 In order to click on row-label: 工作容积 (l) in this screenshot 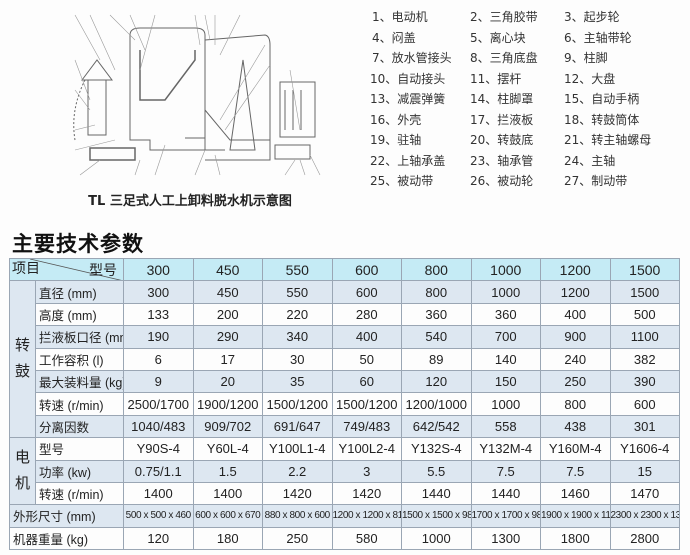, I will do `click(79, 359)`.